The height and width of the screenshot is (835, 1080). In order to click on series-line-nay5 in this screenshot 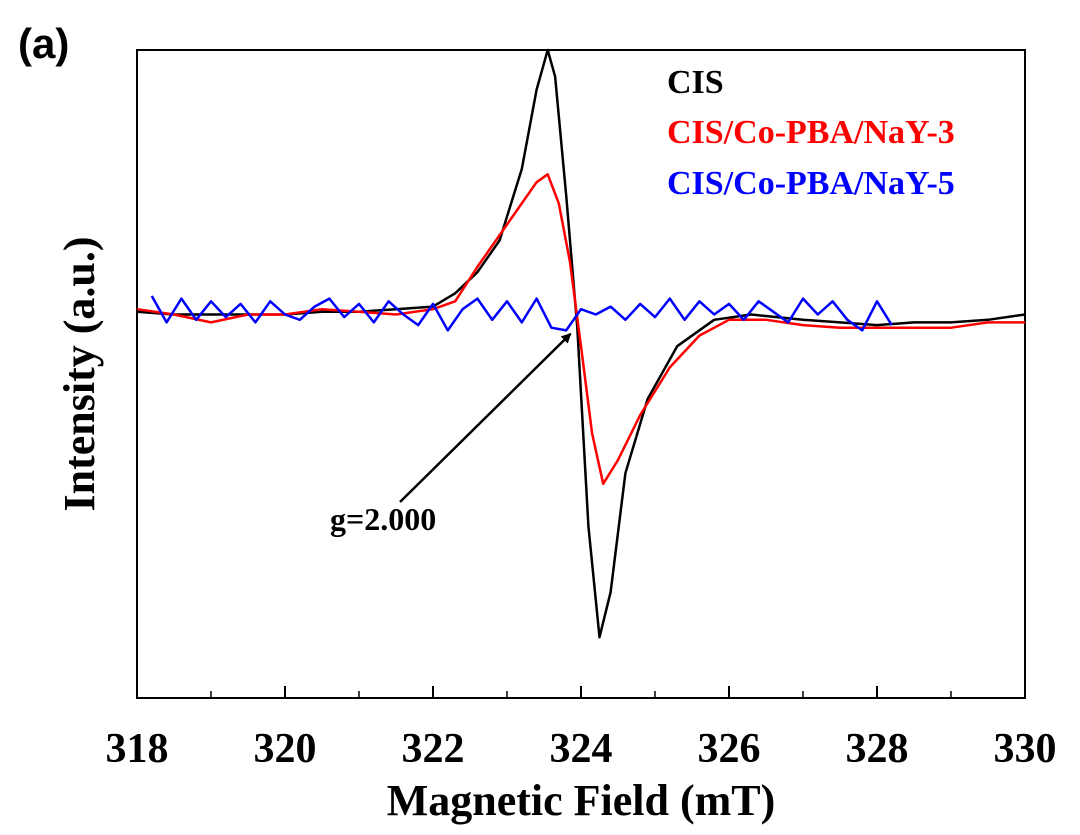, I will do `click(521, 313)`.